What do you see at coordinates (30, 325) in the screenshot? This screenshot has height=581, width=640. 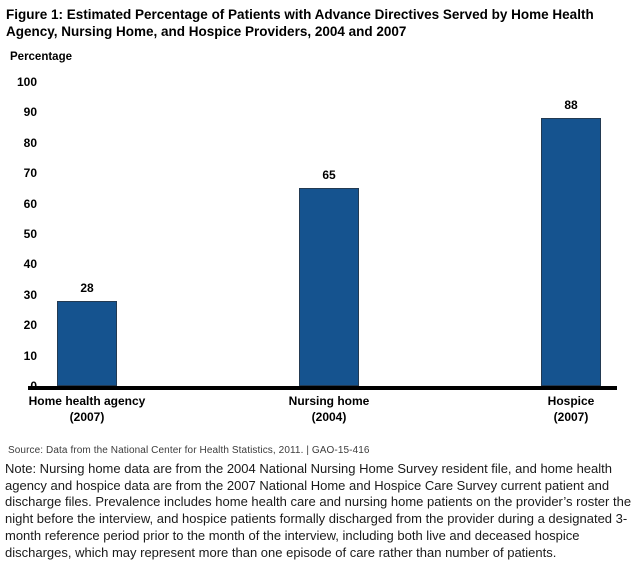 I see `y-tick-20: 20` at bounding box center [30, 325].